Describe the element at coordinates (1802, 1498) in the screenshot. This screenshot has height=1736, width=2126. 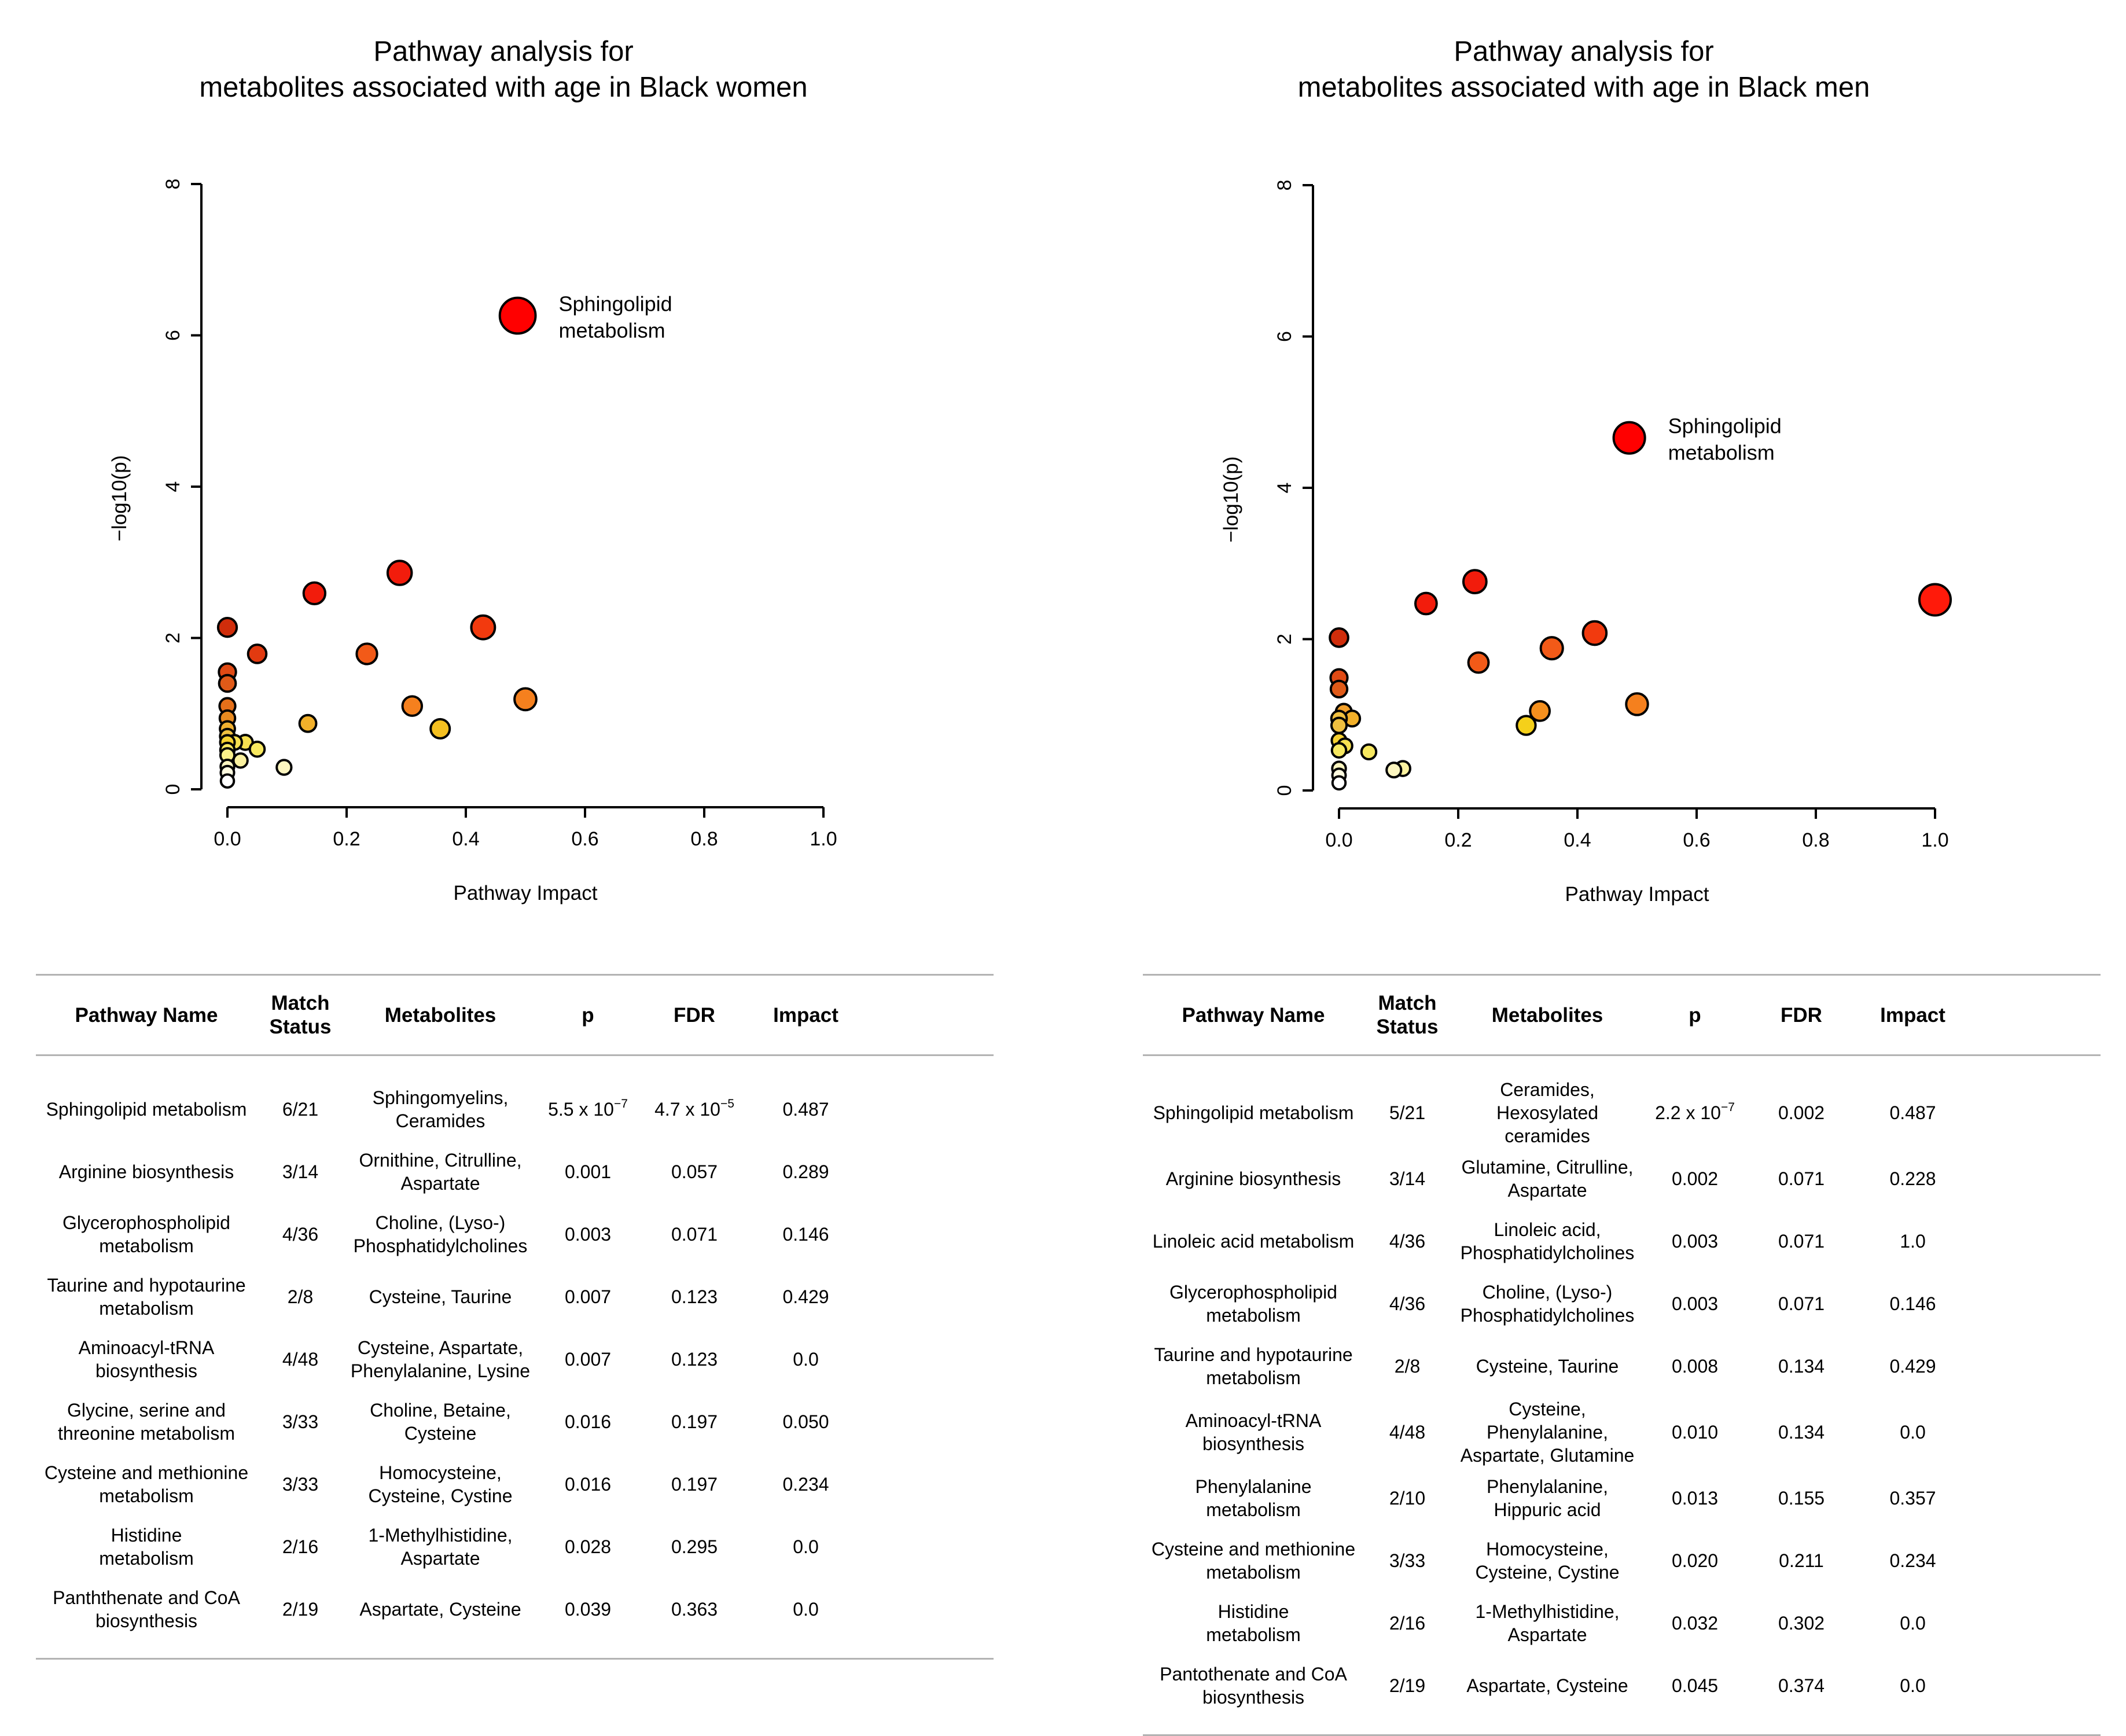
I see `fdr-cell: 0.155` at that location.